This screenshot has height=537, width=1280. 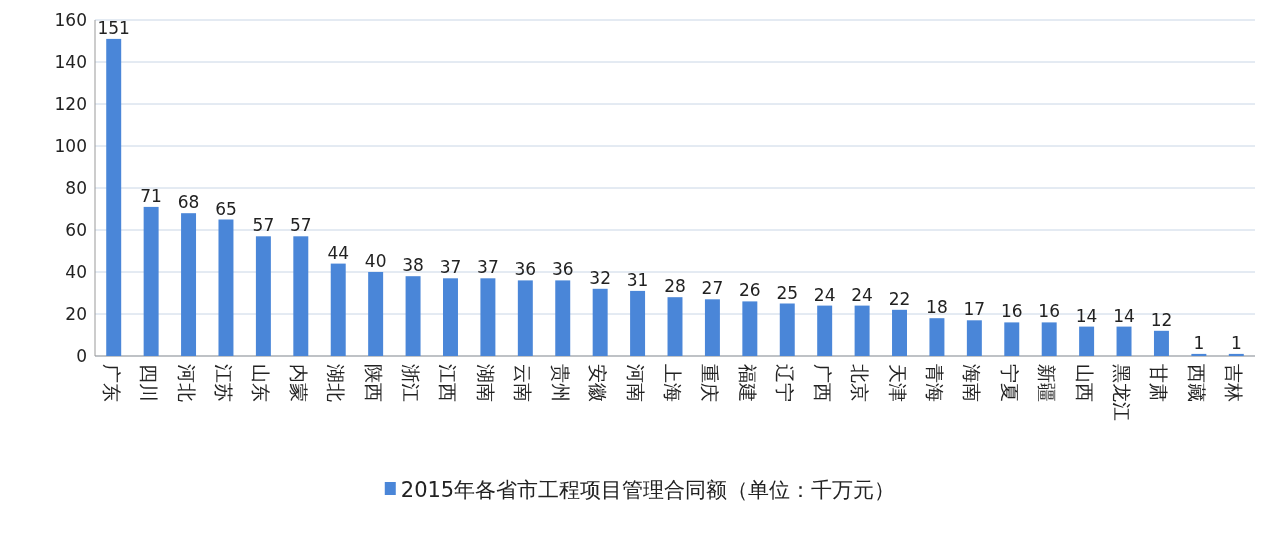 I want to click on data-label: 44, so click(x=338, y=252).